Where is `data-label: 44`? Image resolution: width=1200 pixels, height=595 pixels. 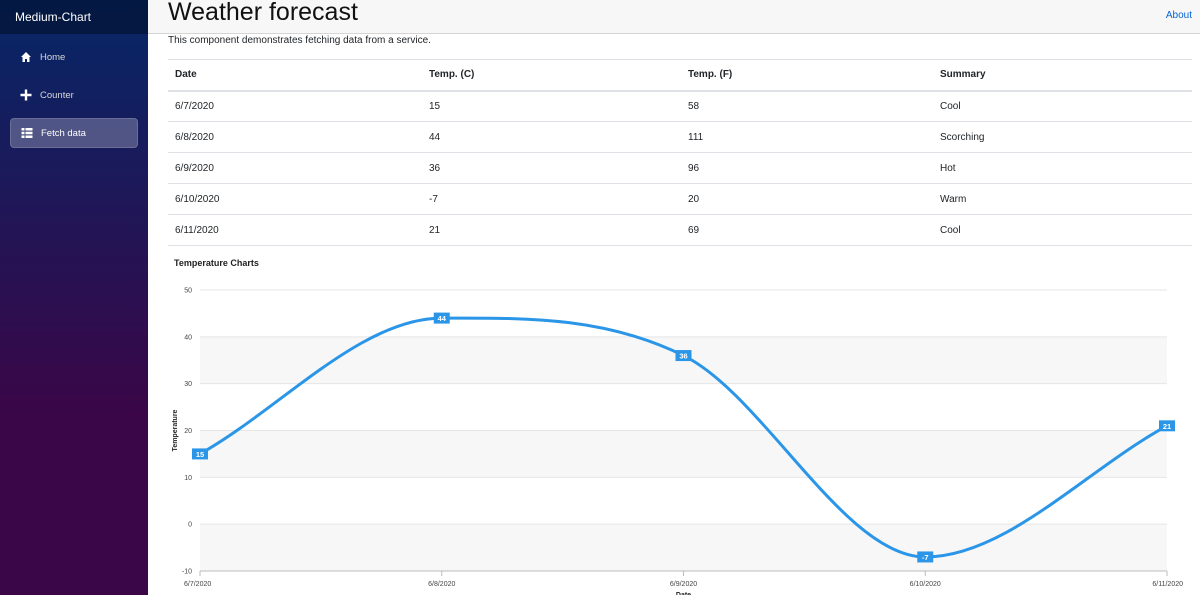
data-label: 44 is located at coordinates (442, 318).